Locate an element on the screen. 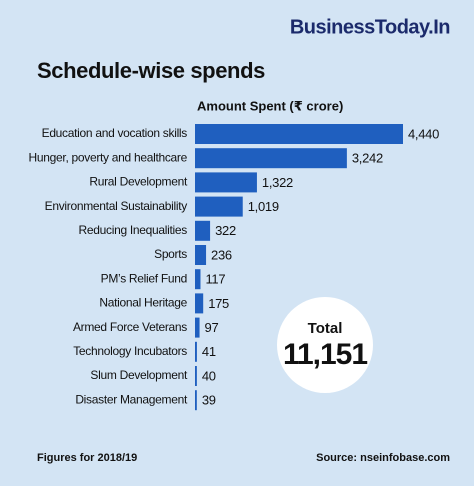  category-label: Reducing Inequalities is located at coordinates (133, 230).